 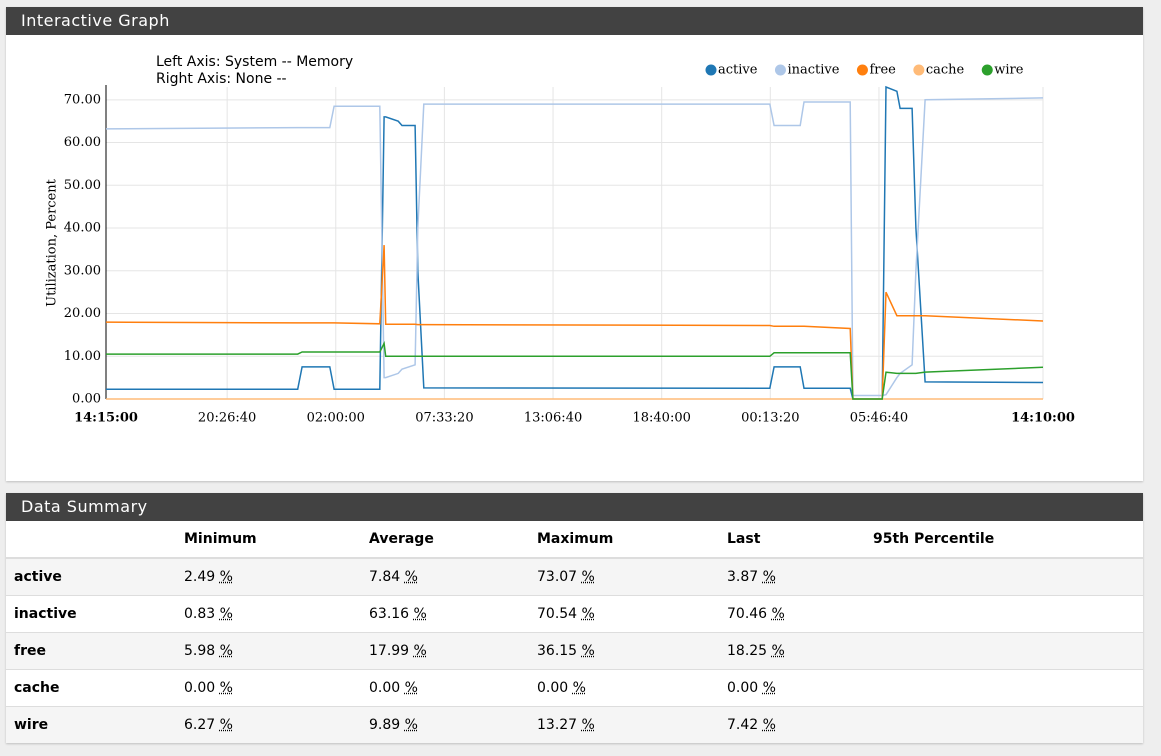 What do you see at coordinates (268, 724) in the screenshot?
I see `table-cell: 6.27 %` at bounding box center [268, 724].